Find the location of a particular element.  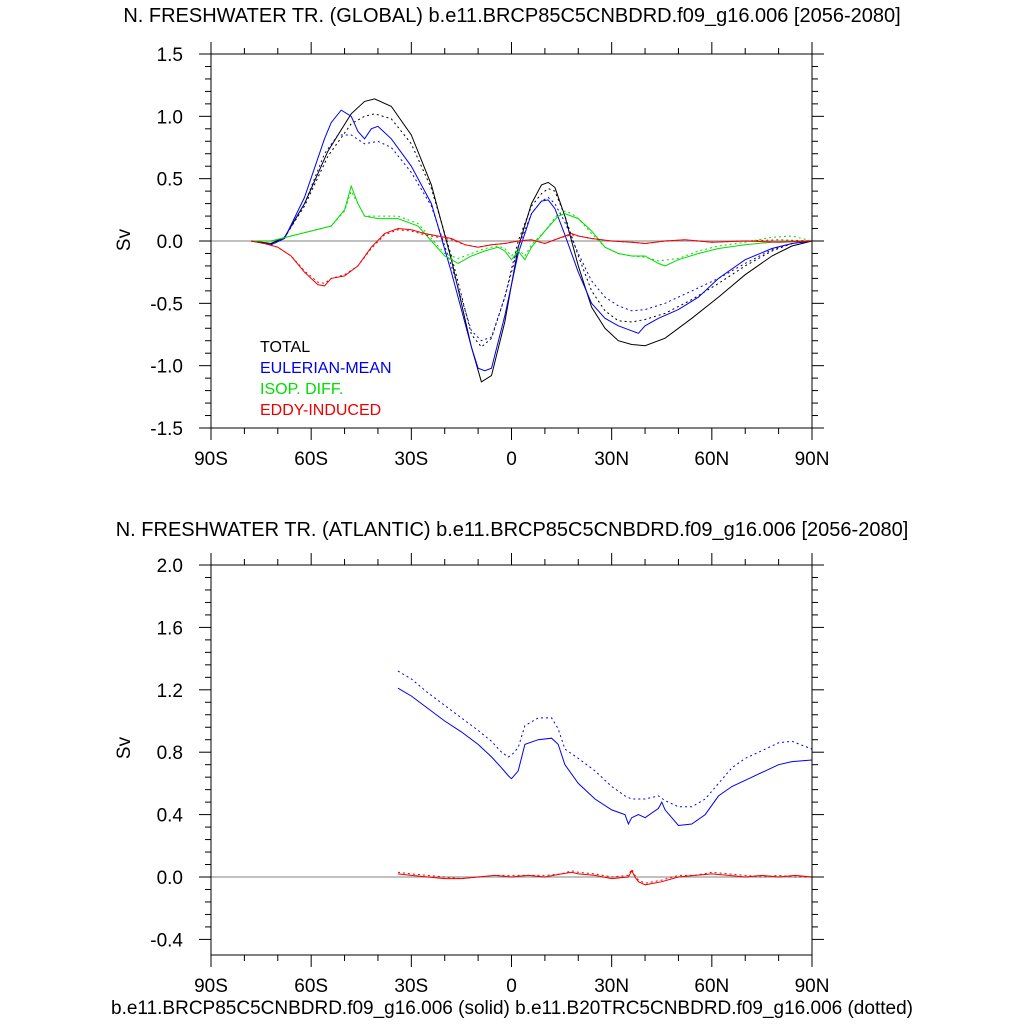

legend-item-total: TOTAL is located at coordinates (285, 347).